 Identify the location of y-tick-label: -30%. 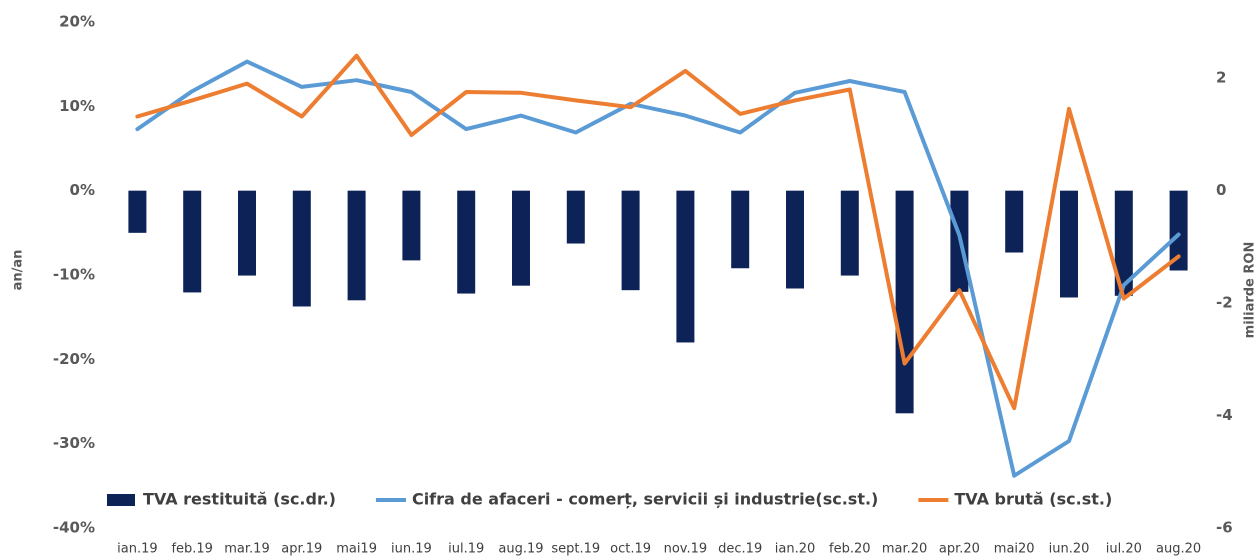
(74, 443).